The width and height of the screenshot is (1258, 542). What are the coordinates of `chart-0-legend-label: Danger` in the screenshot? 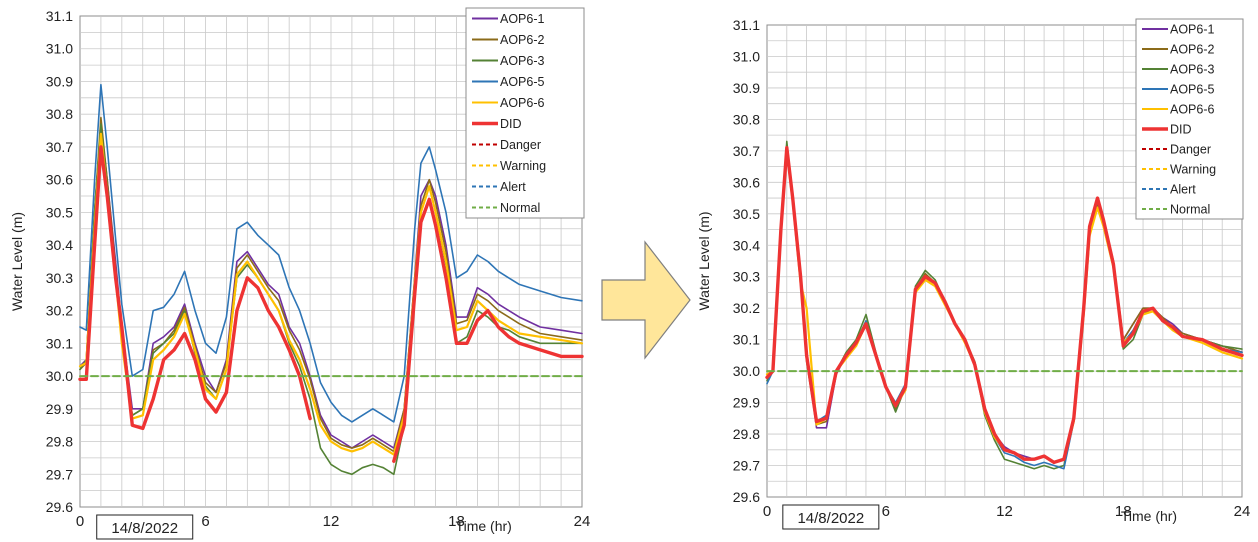 It's located at (520, 145).